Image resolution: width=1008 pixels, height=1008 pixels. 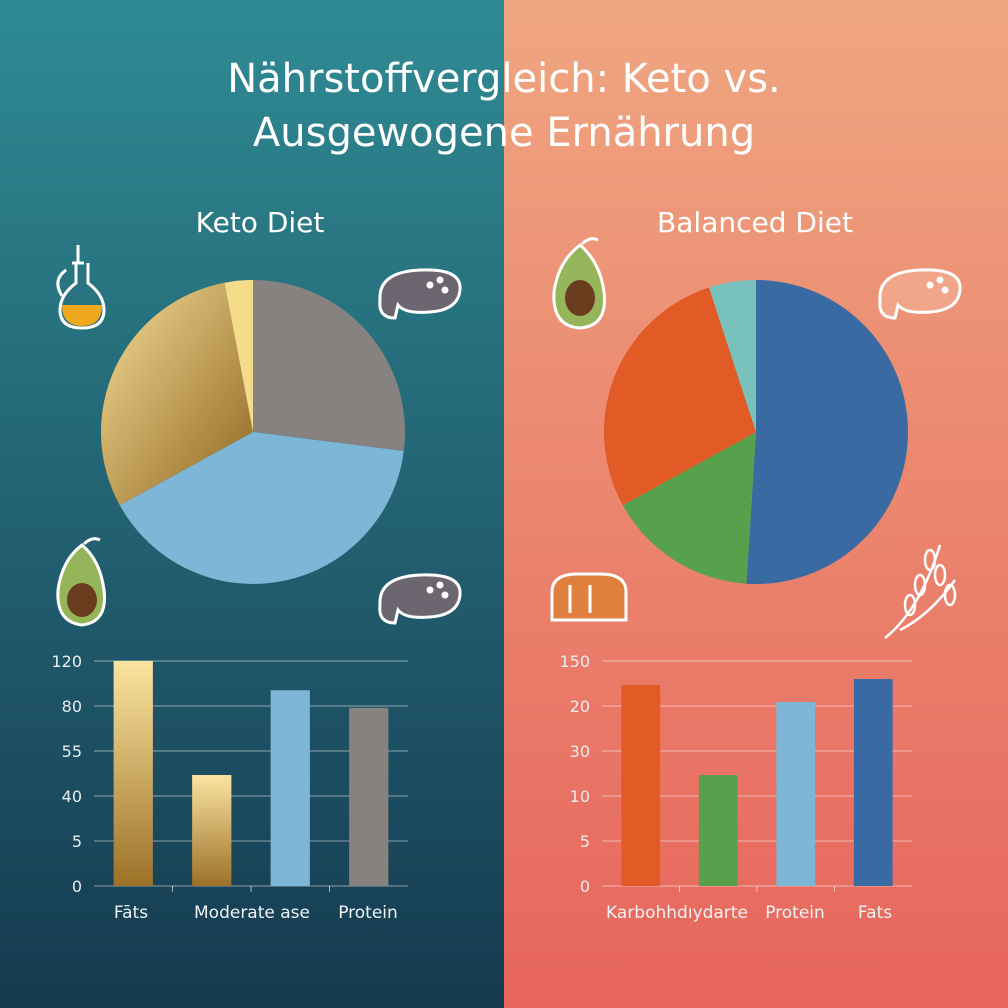 I want to click on y-tick-label: 30, so click(x=580, y=751).